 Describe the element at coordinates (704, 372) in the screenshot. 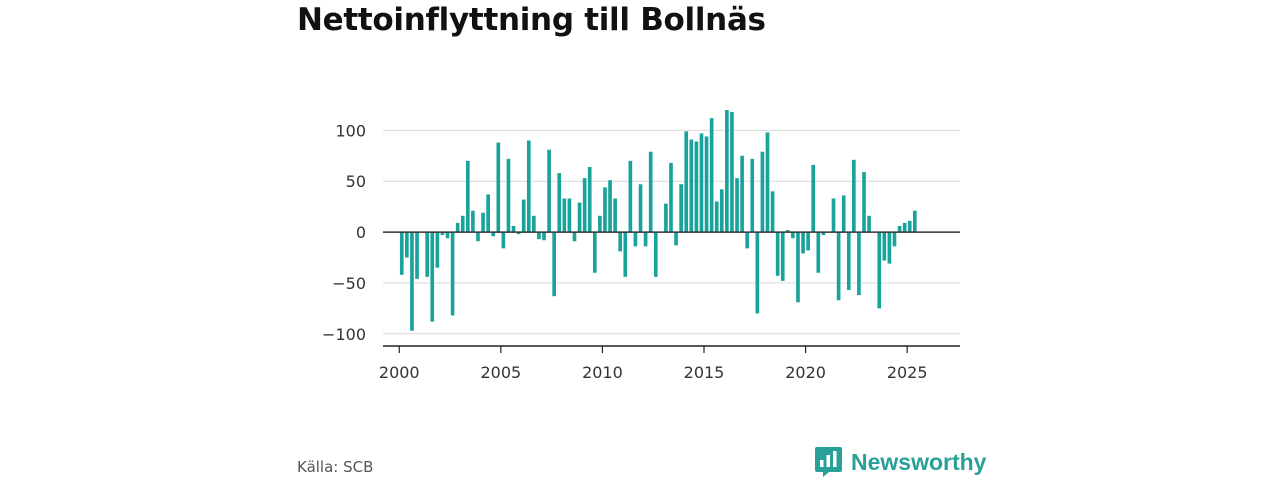

I see `x-tick-label: 2015` at that location.